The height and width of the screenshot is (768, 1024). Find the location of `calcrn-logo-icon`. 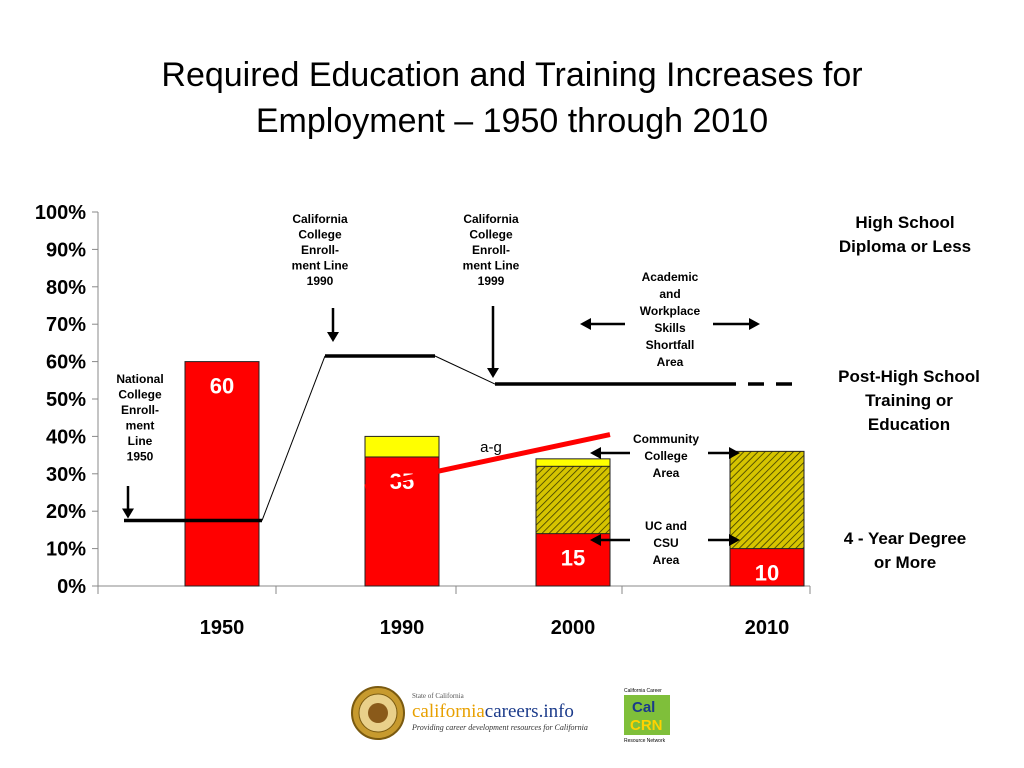

calcrn-logo-icon is located at coordinates (647, 715).